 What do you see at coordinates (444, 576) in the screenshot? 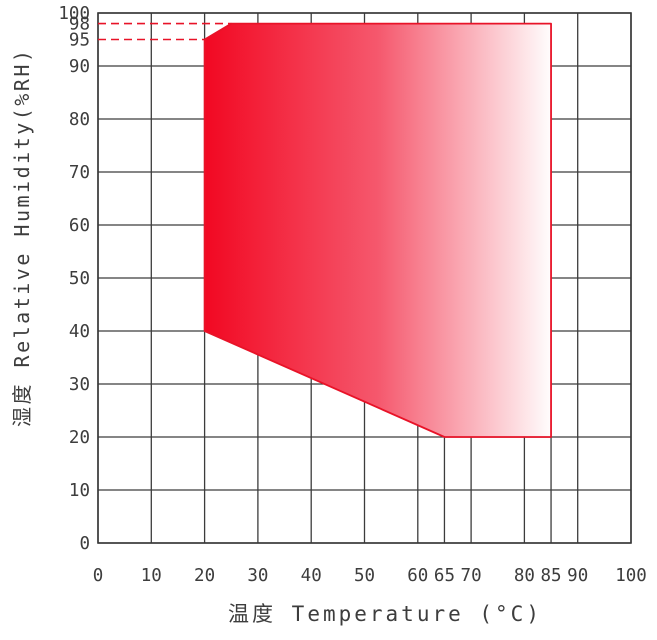
I see `x-tick-label: 65` at bounding box center [444, 576].